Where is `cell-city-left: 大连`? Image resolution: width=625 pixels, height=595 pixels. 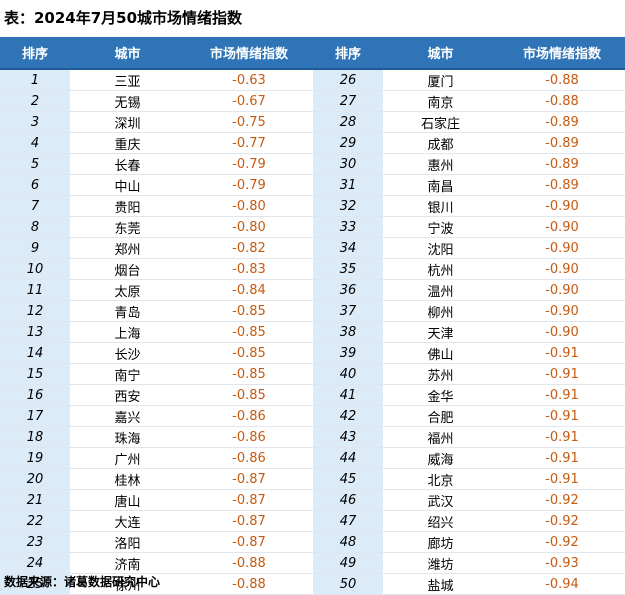
cell-city-left: 大连 is located at coordinates (127, 521).